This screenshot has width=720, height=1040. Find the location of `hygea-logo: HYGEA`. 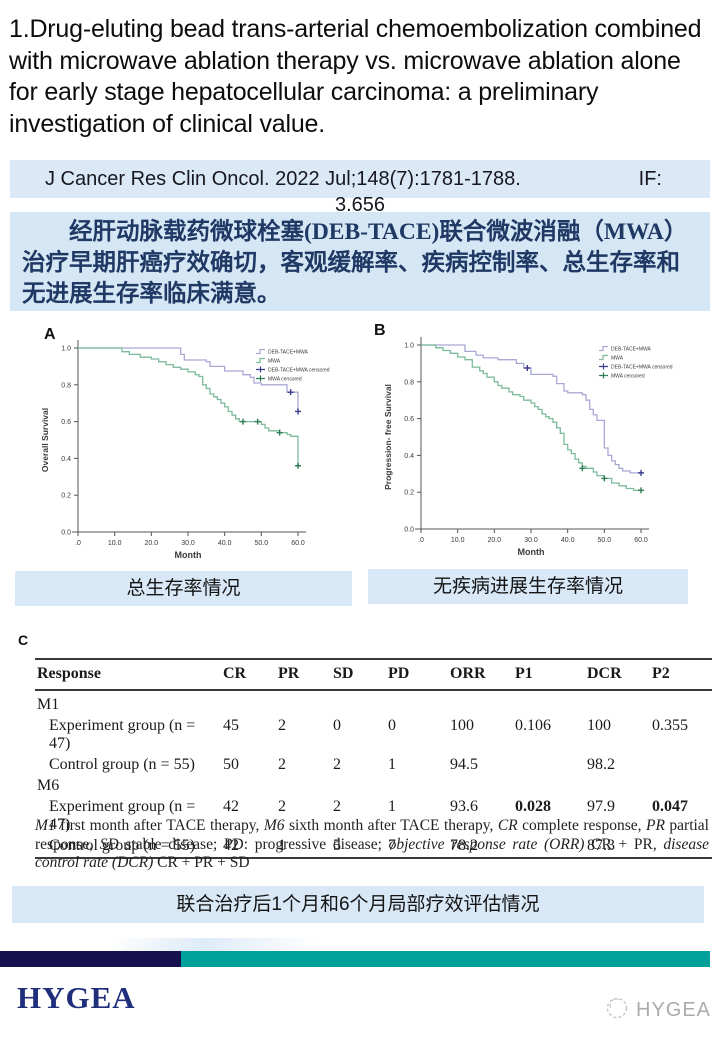

hygea-logo: HYGEA is located at coordinates (76, 997).